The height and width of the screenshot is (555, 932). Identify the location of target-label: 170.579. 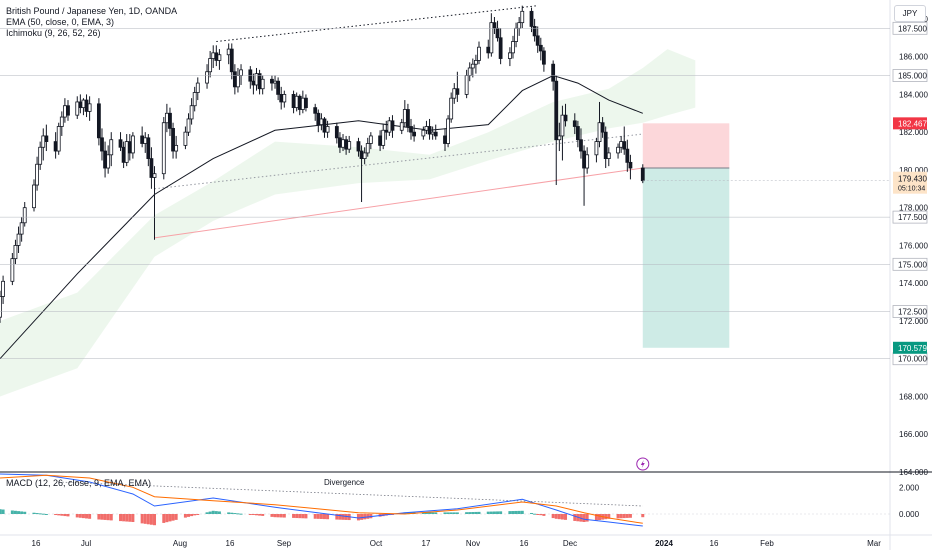
(912, 348).